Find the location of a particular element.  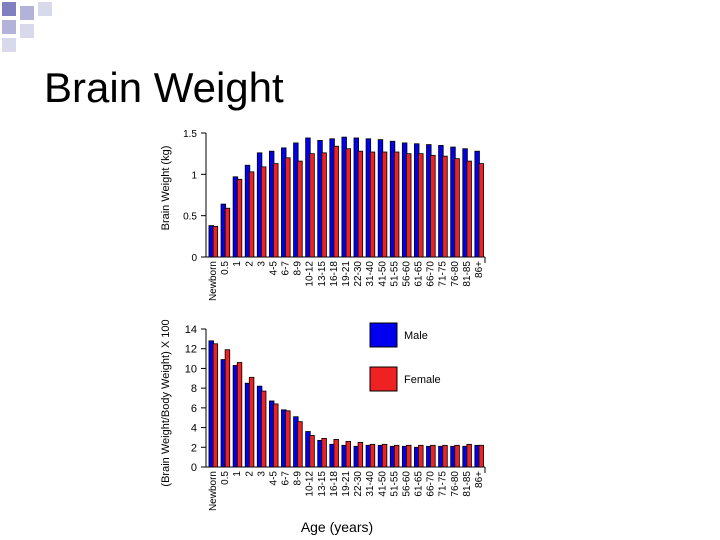

x-category-label: 4-5 is located at coordinates (273, 268).